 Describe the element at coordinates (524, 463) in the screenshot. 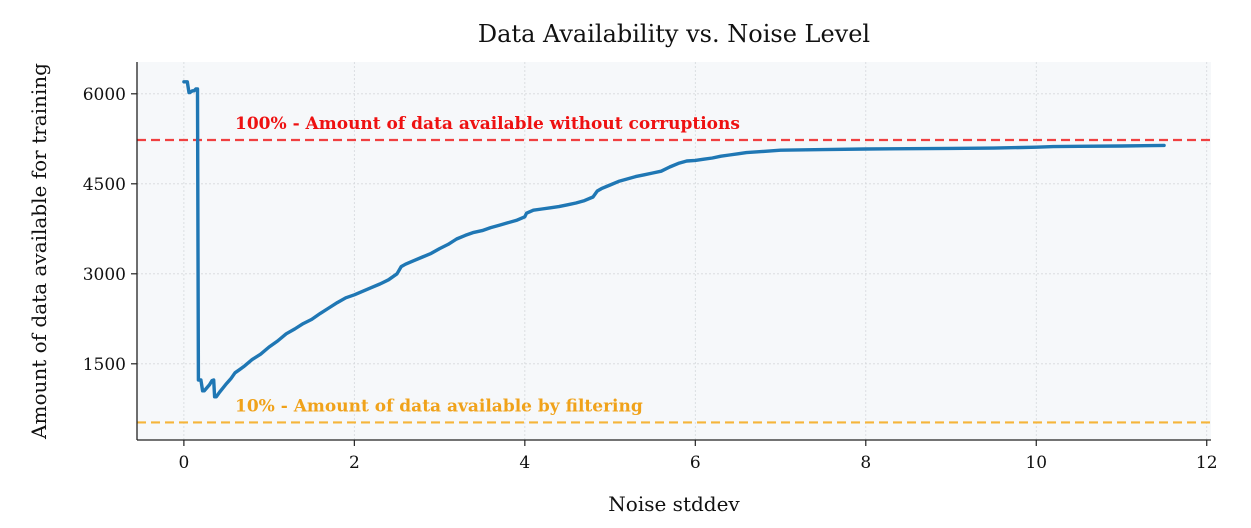

I see `x-tick-label: 4` at that location.